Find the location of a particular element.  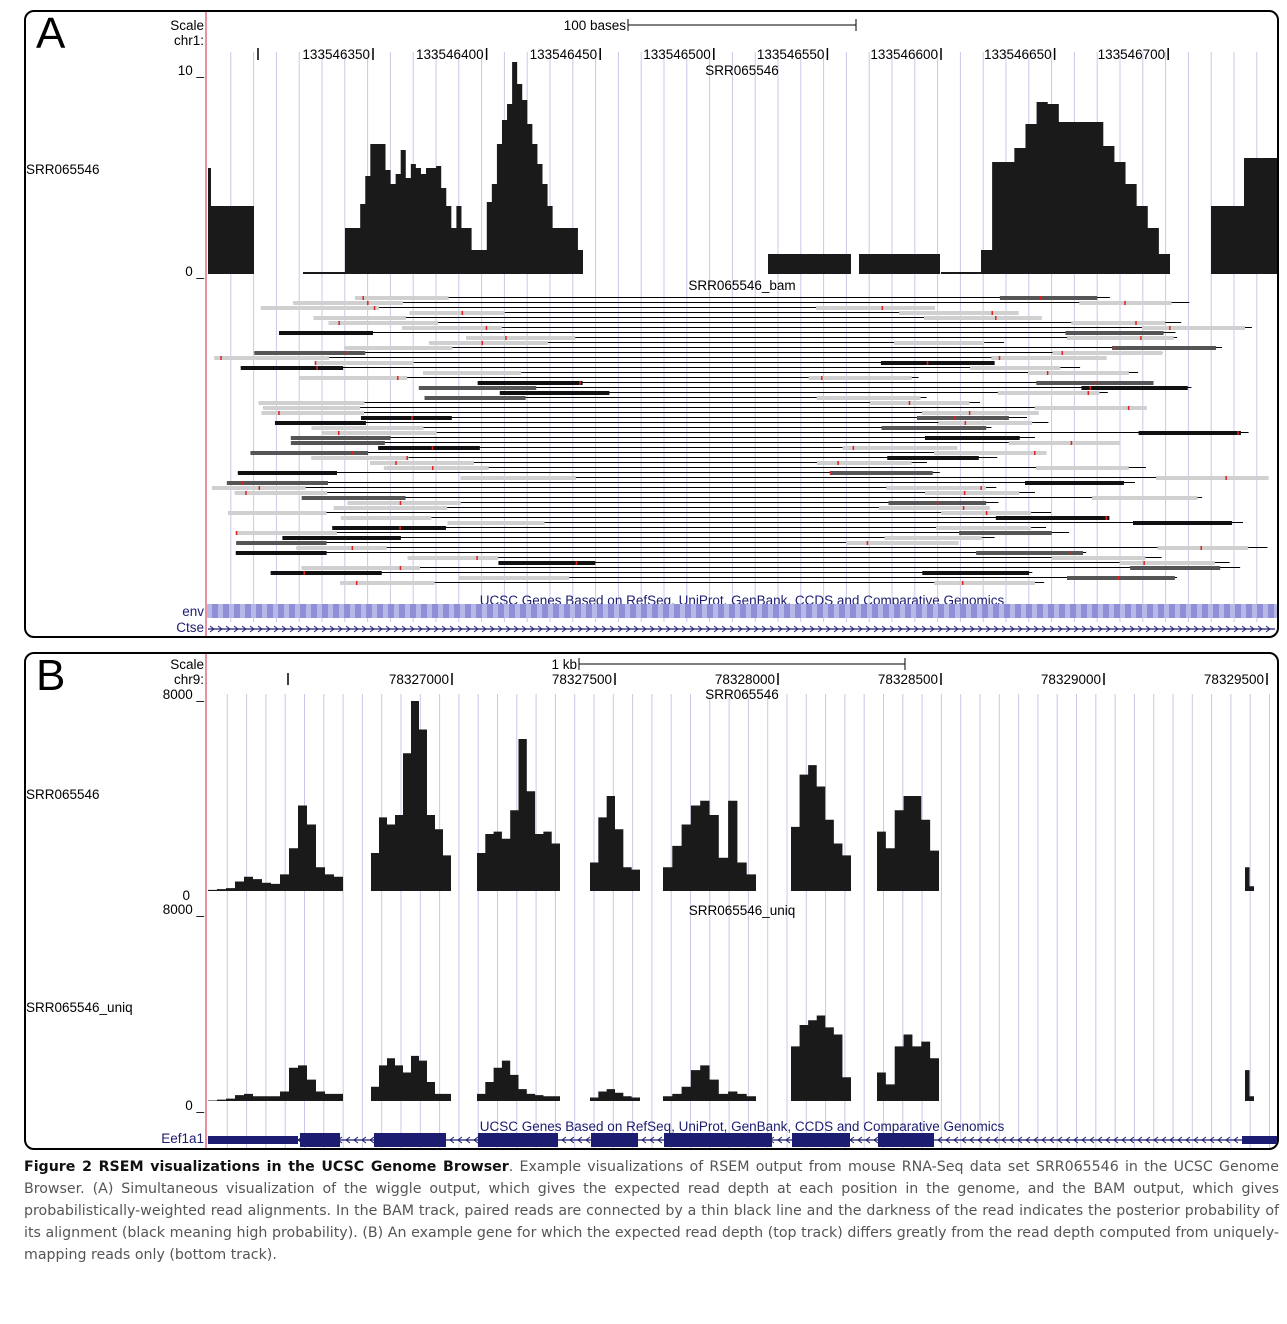

position-label: 78327500 is located at coordinates (582, 679).